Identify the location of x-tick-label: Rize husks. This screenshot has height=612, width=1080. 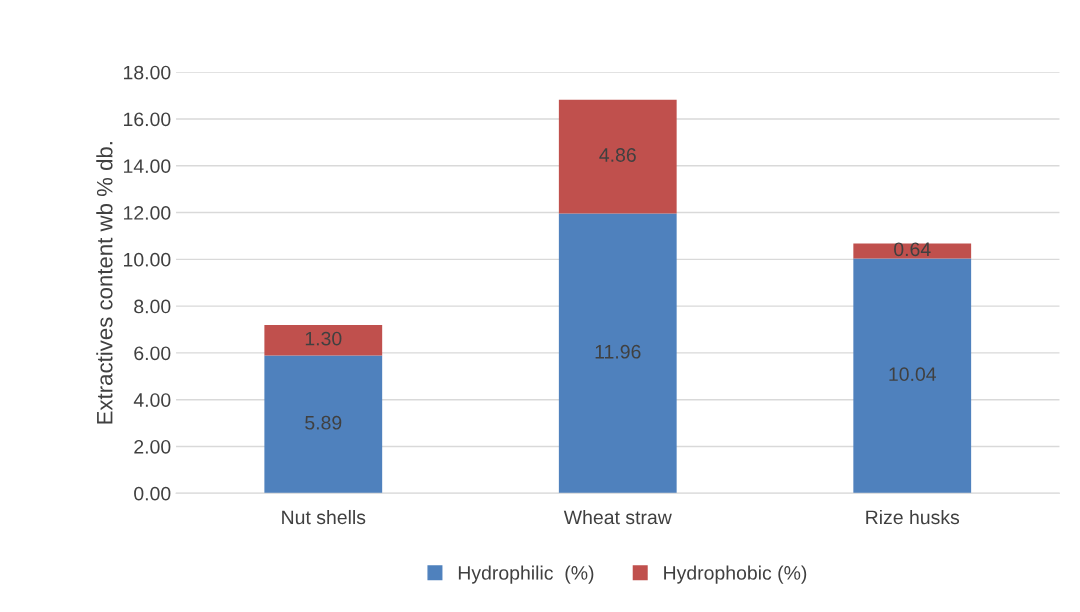
(913, 517).